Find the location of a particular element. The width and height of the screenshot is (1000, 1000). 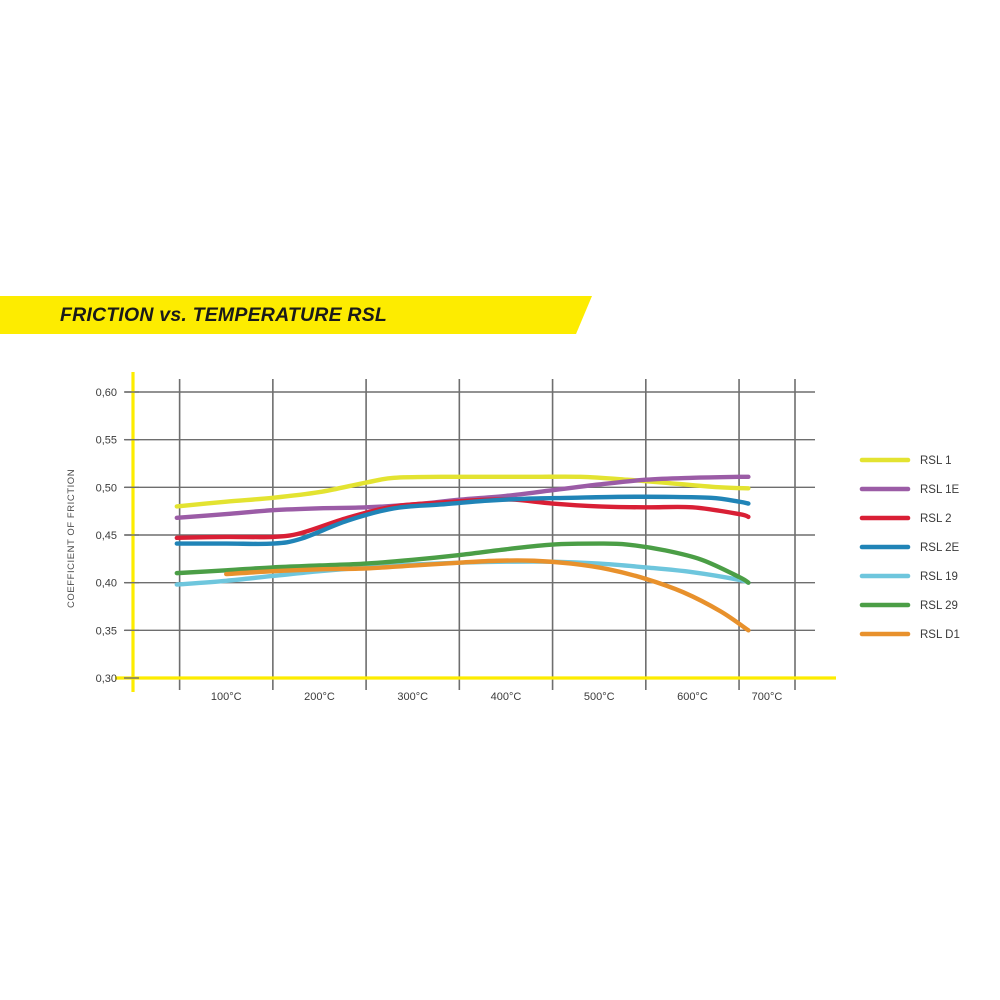

legend-label: RSL 29 is located at coordinates (939, 606).